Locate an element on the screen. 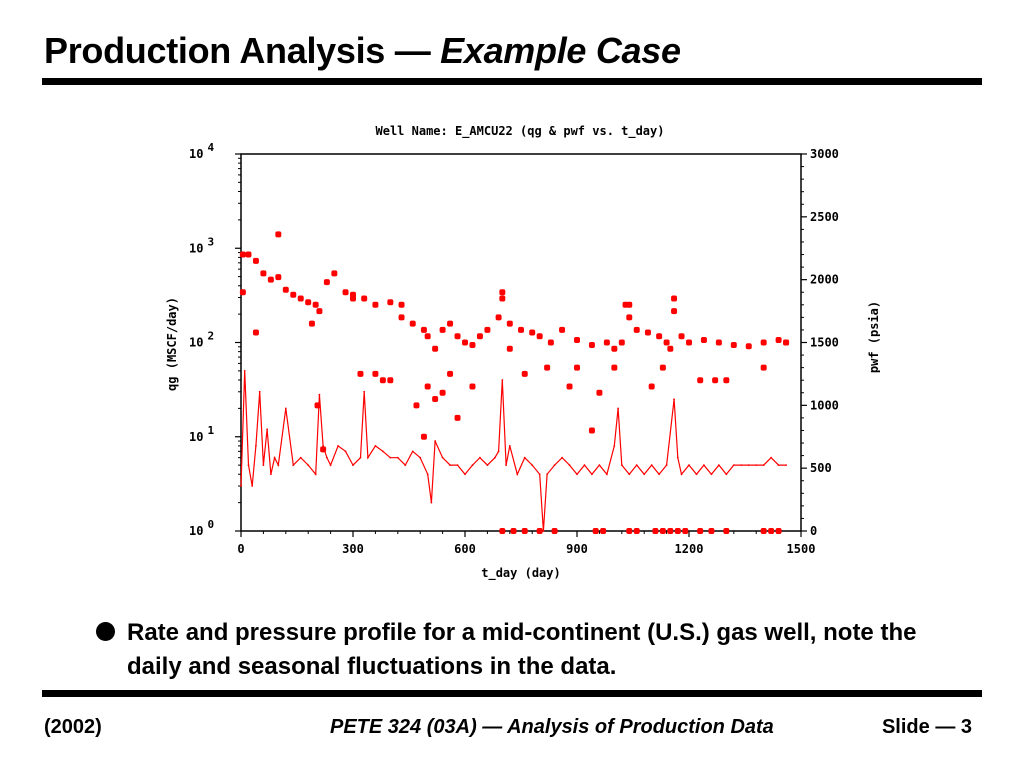  x-tick-label: 0 is located at coordinates (240, 549).